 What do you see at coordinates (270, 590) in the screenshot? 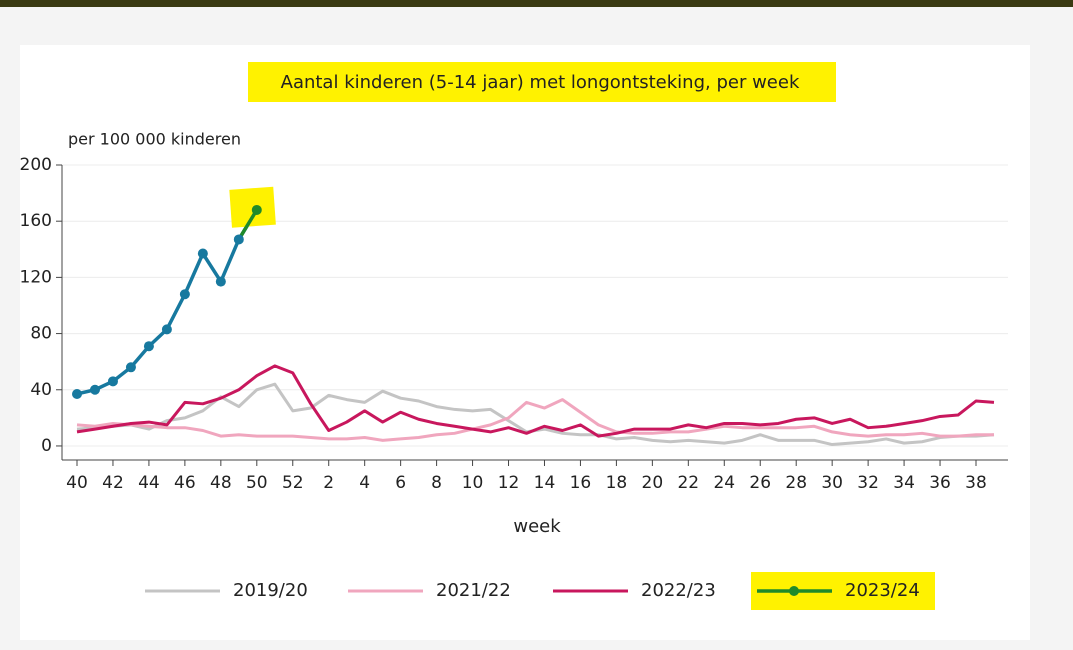
I see `legend-label: 2019/20` at bounding box center [270, 590].